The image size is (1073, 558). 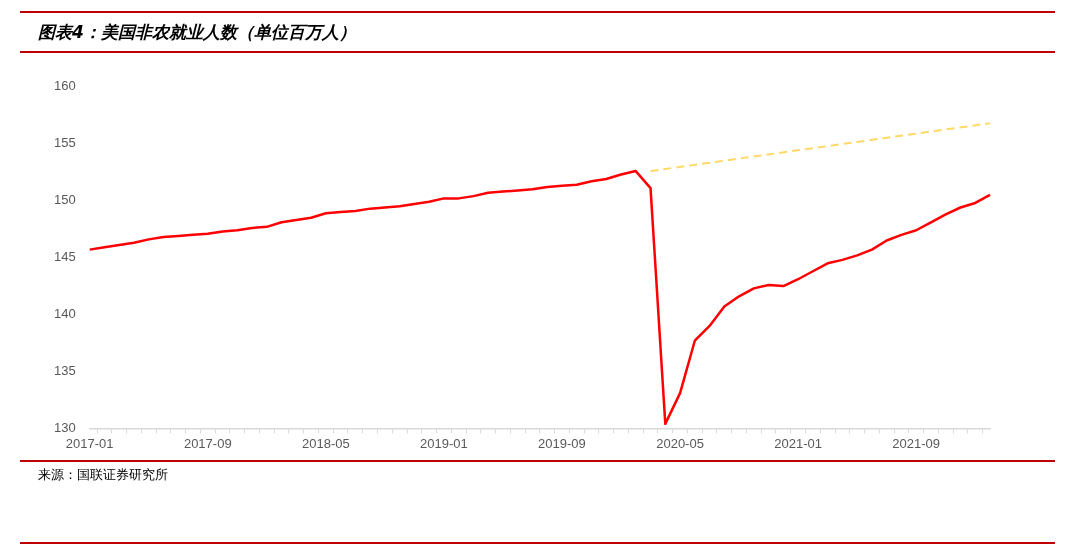 I want to click on x-tick-label: 2020-05, so click(x=680, y=443).